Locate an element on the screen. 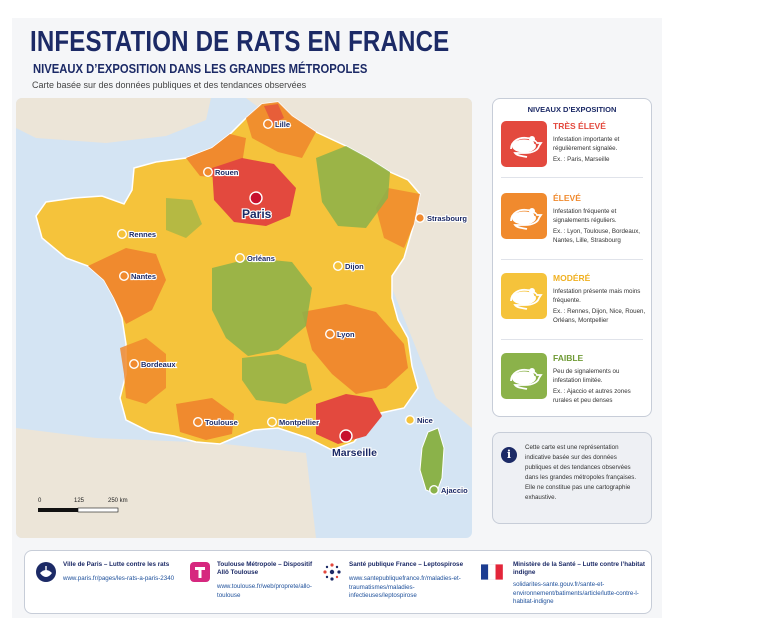  city-marker-ajaccio: Ajaccio is located at coordinates (449, 490).